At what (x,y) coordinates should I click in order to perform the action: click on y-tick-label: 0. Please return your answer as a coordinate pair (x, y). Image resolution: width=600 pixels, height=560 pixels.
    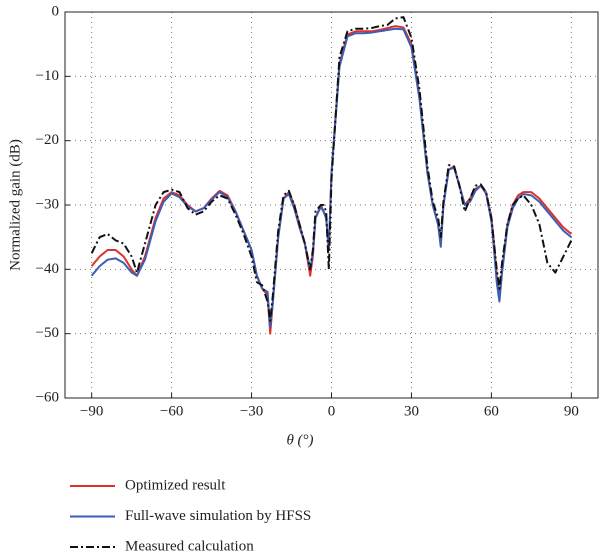
    Looking at the image, I should click on (56, 11).